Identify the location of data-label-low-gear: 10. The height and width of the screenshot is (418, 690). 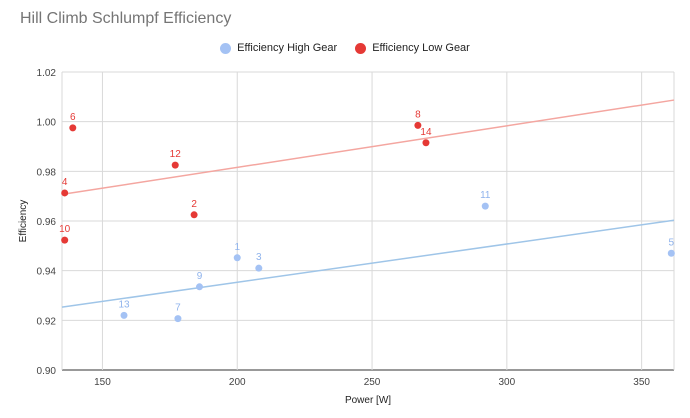
(65, 229).